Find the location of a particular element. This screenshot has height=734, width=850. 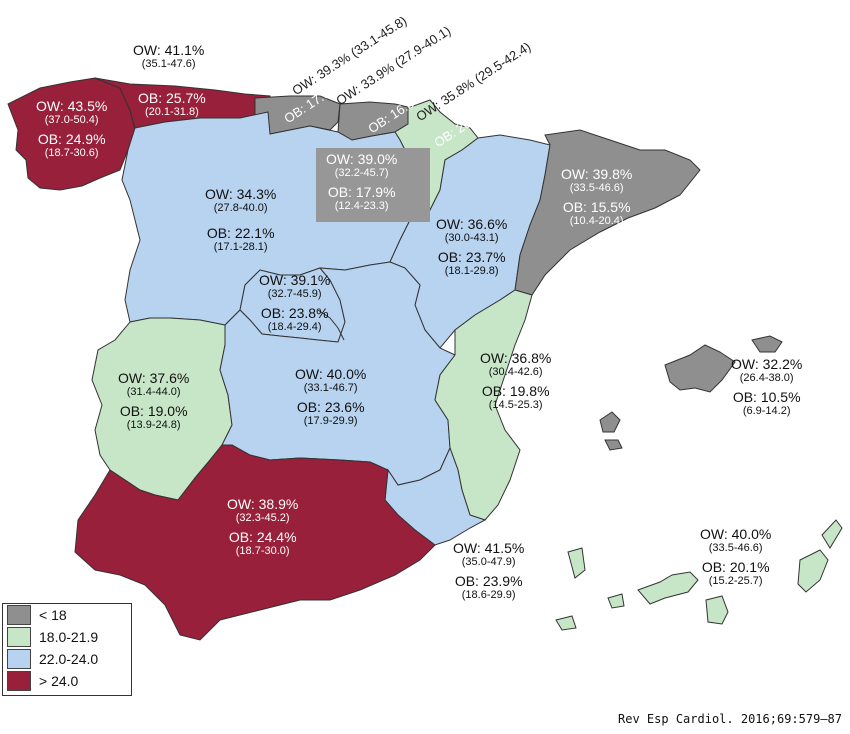

la-rioja-ow: OW: 39.0% is located at coordinates (362, 159).